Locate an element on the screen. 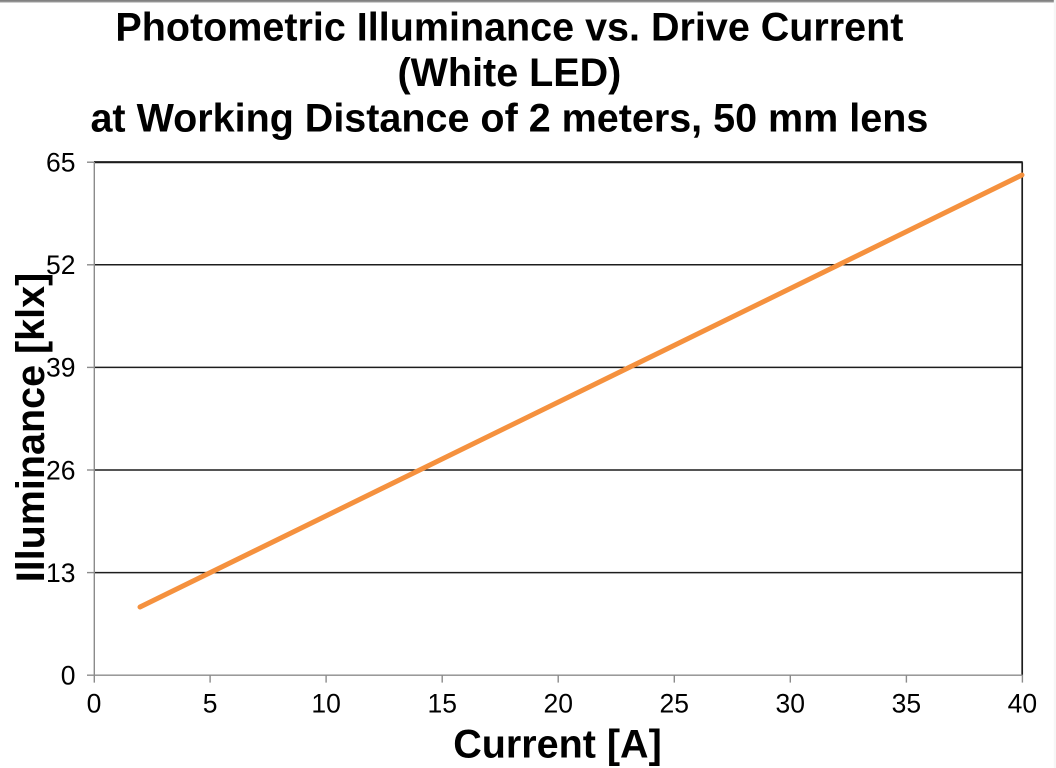 The height and width of the screenshot is (768, 1056). svg-text: 40 is located at coordinates (1022, 704).